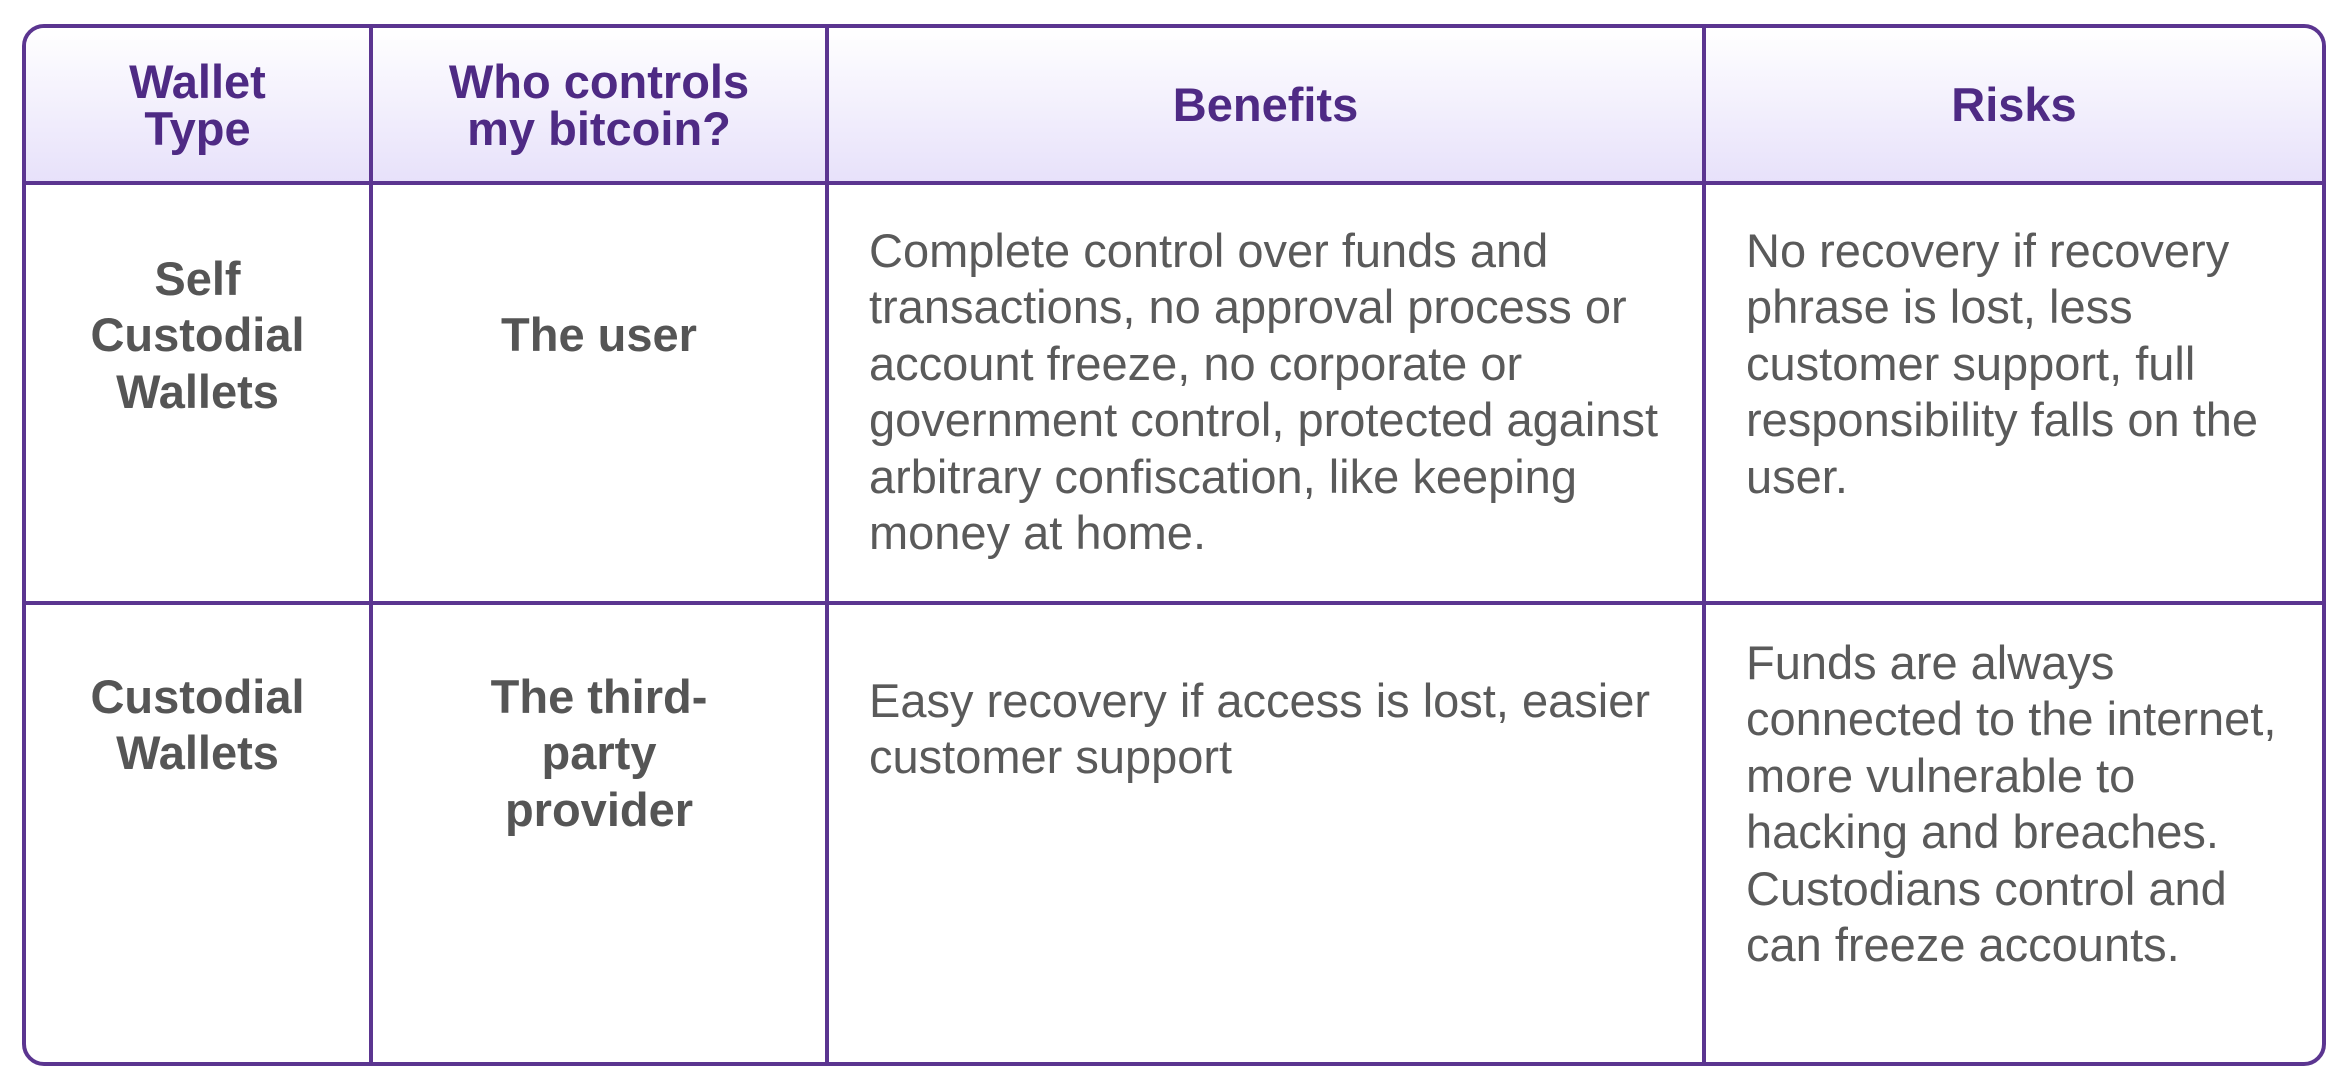 The image size is (2344, 1084). I want to click on header-who-controls: Who controls my bitcoin?, so click(599, 106).